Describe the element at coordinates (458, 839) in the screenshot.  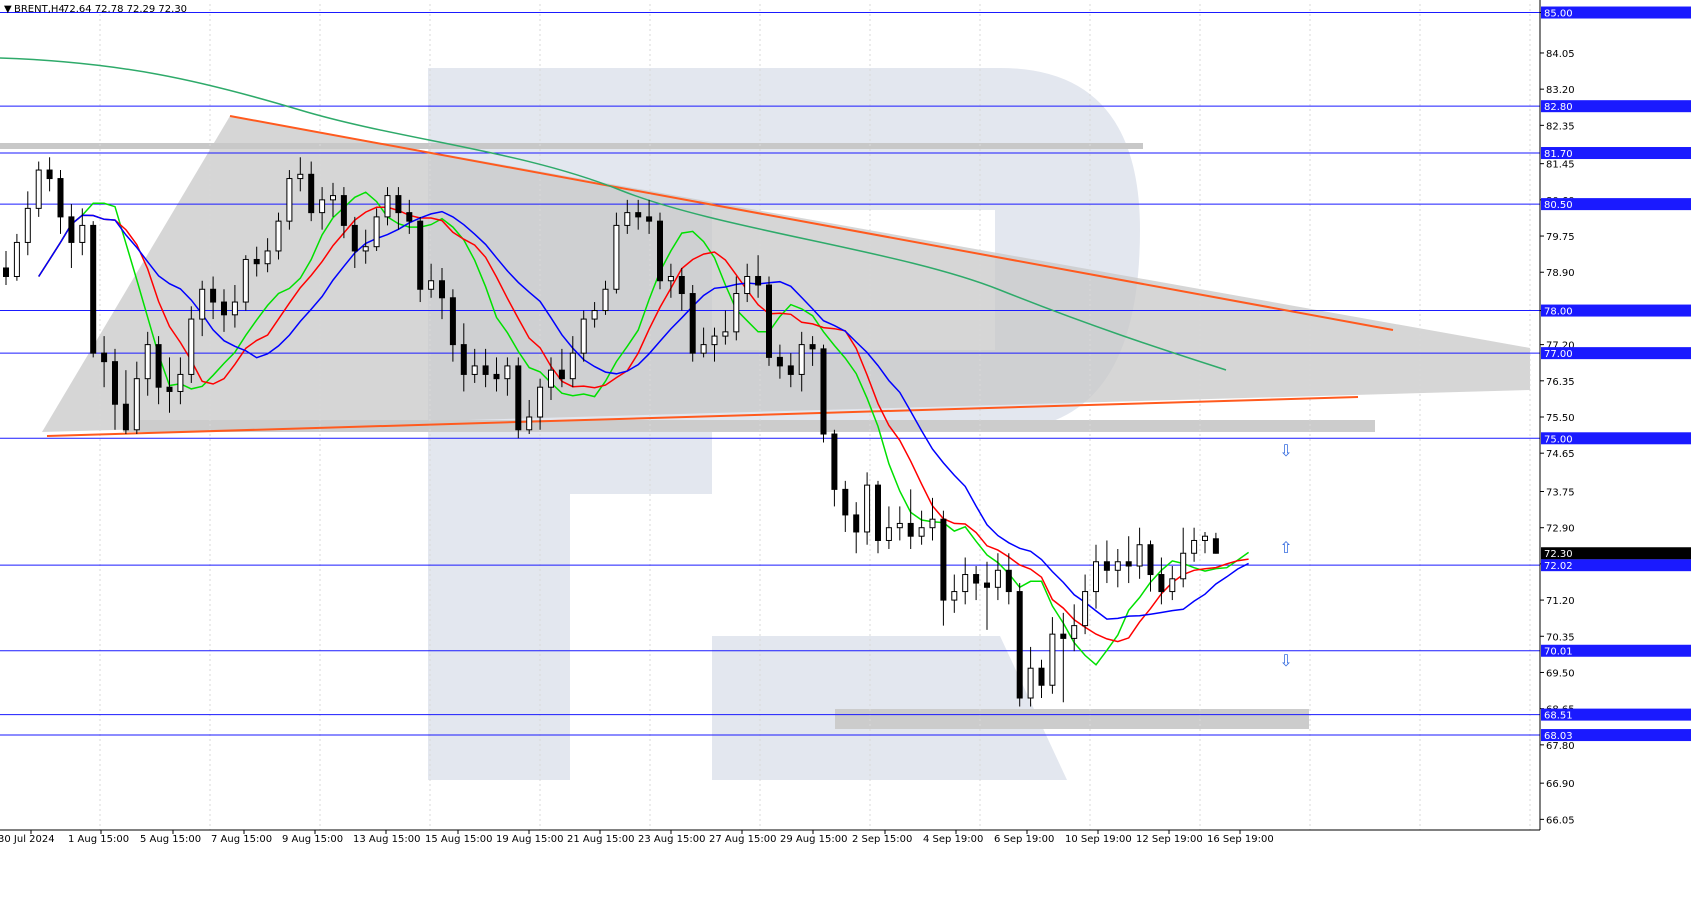
I see `x-tick-label: 15 Aug 15:00` at that location.